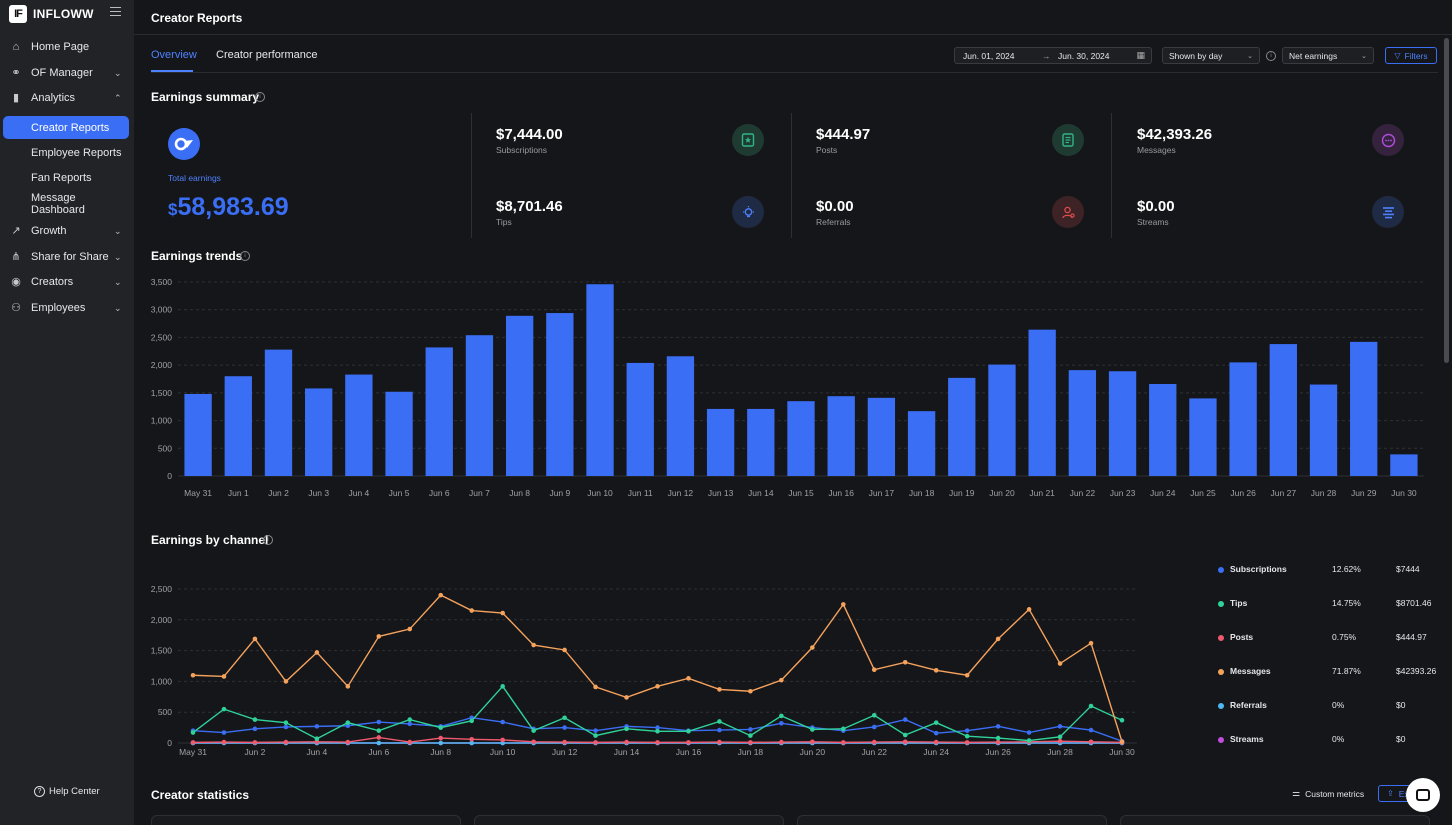  I want to click on menu-toggle-icon, so click(115, 11).